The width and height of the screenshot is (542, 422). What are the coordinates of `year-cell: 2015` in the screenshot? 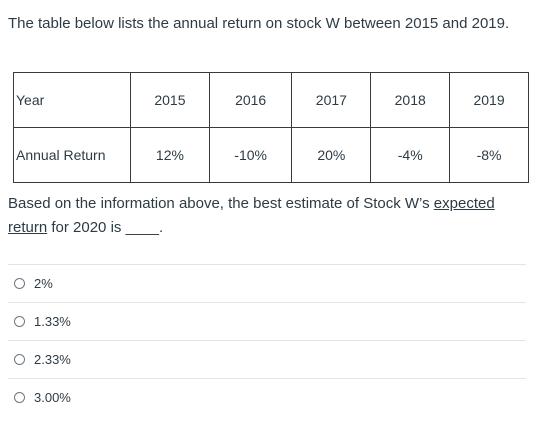 It's located at (170, 100).